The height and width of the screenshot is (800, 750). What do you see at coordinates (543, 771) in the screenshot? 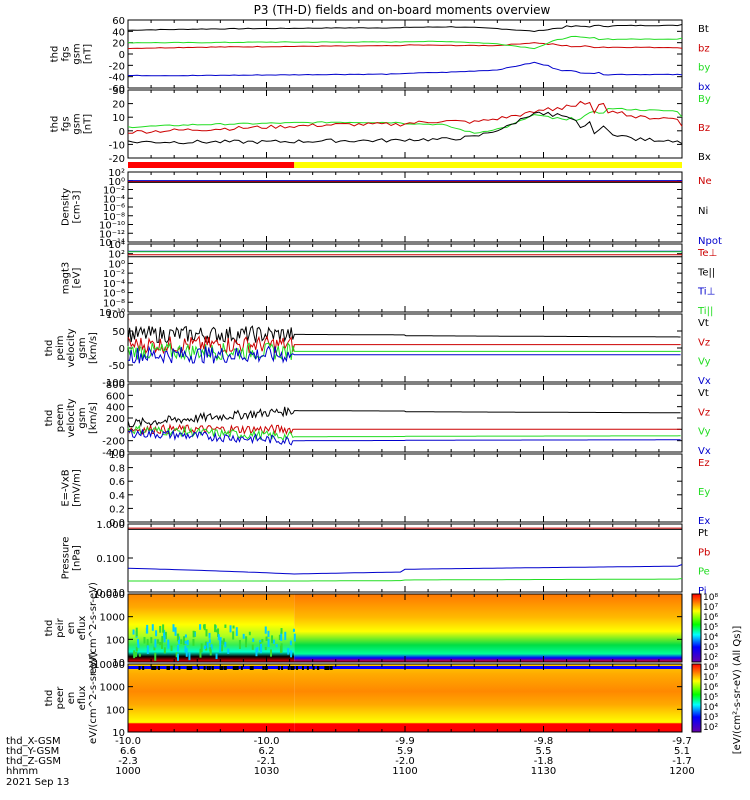
I see `x-axis-tick-value: 1130` at bounding box center [543, 771].